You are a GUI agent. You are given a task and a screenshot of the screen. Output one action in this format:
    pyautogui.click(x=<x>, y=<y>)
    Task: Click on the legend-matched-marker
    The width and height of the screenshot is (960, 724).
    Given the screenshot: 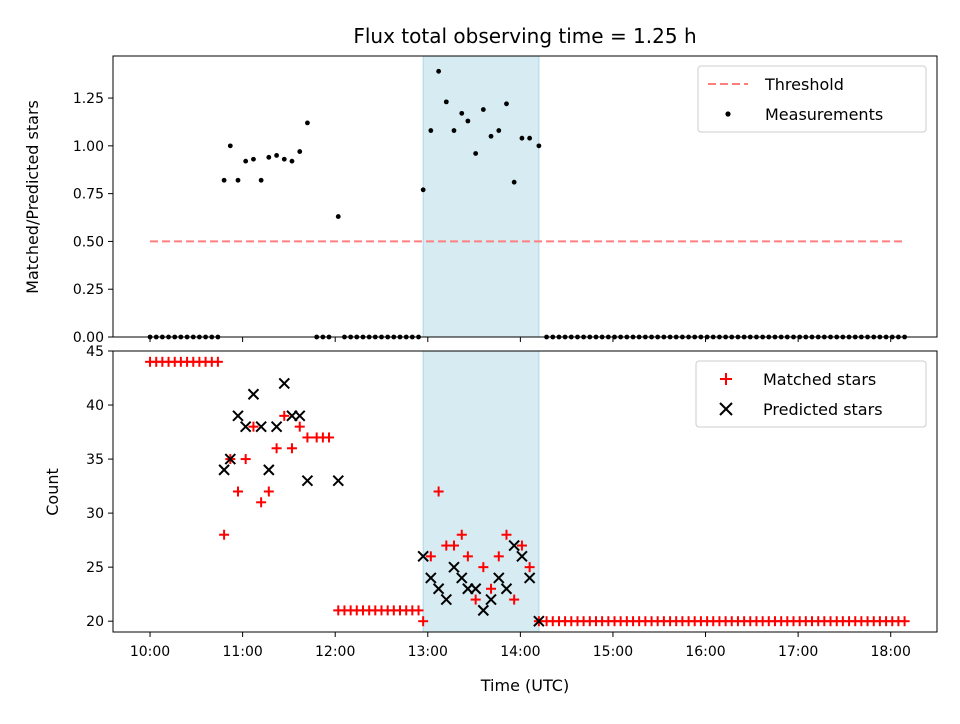 What is the action you would take?
    pyautogui.click(x=726, y=379)
    